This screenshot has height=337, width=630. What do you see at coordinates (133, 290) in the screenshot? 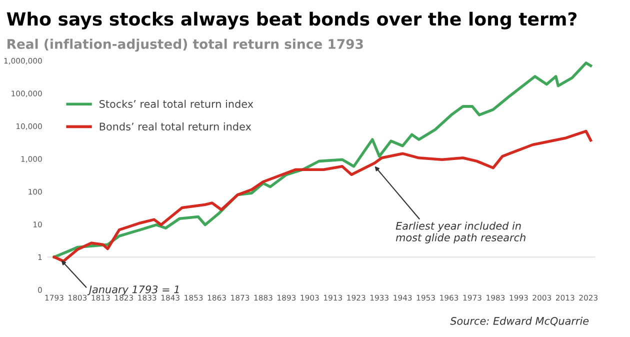
I see `annotation: January 1793 = 1` at bounding box center [133, 290].